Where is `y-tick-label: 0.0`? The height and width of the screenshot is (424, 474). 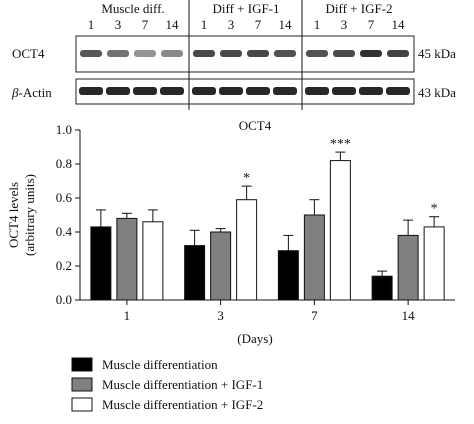 y-tick-label: 0.0 is located at coordinates (64, 299).